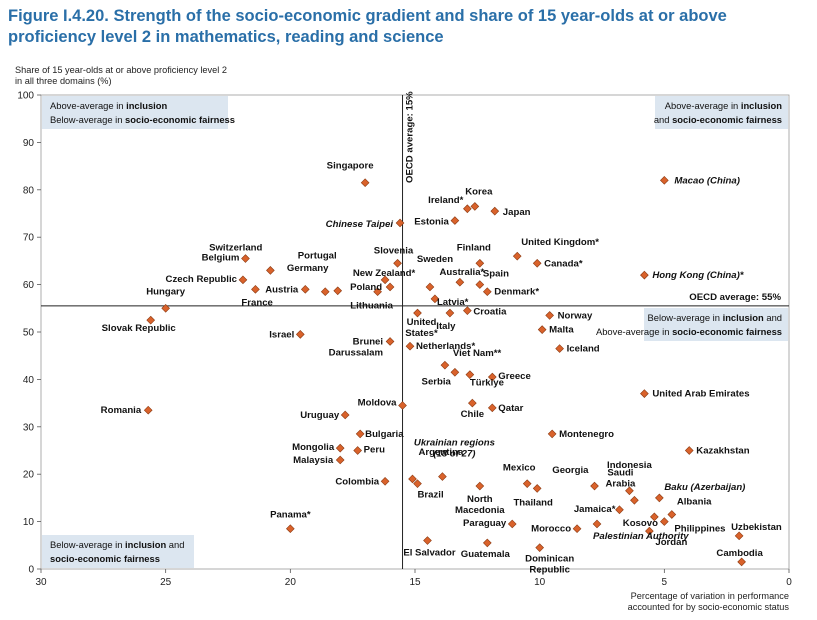  What do you see at coordinates (374, 450) in the screenshot?
I see `label-peru: Peru` at bounding box center [374, 450].